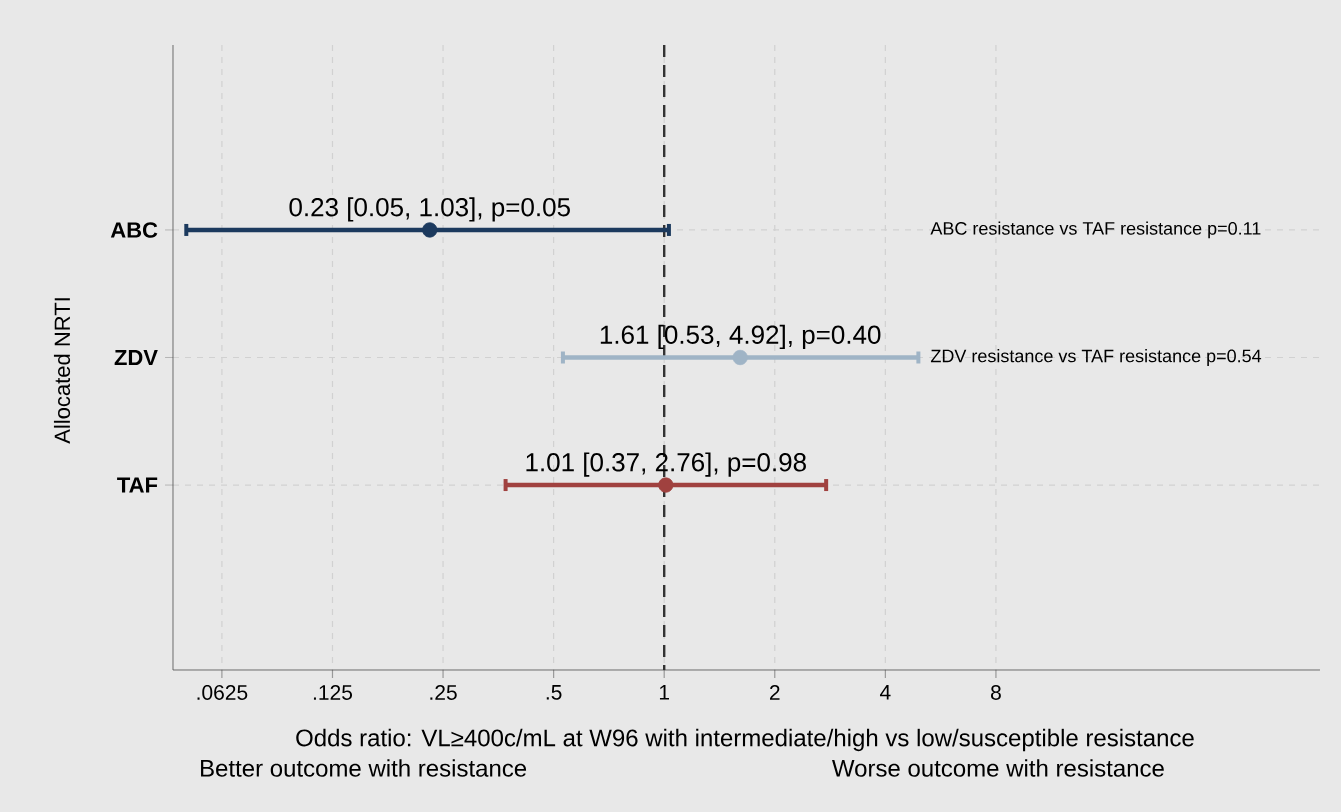  Describe the element at coordinates (775, 692) in the screenshot. I see `x-tick-label: 2` at that location.